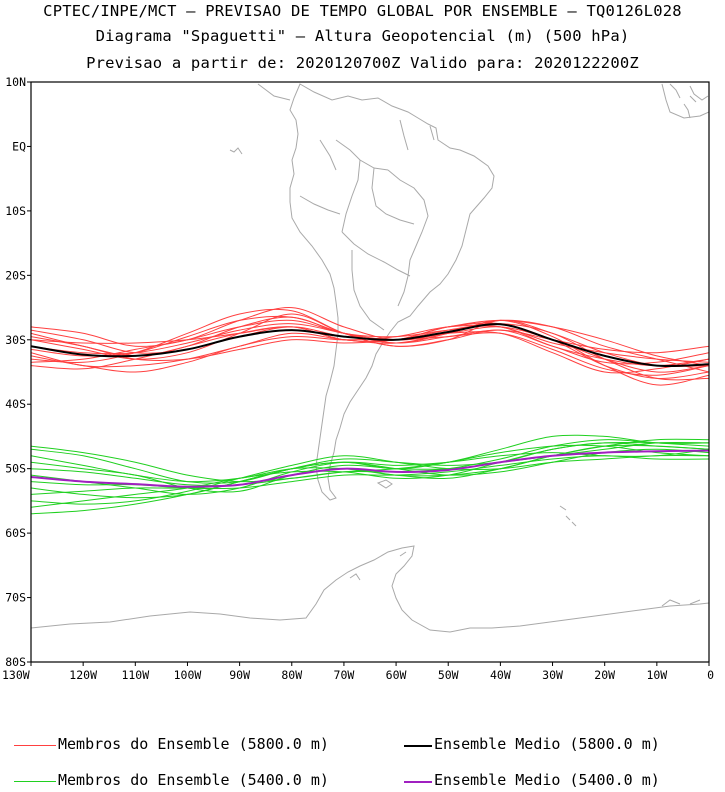  I want to click on lat-tick-label: 10N, so click(15, 82).